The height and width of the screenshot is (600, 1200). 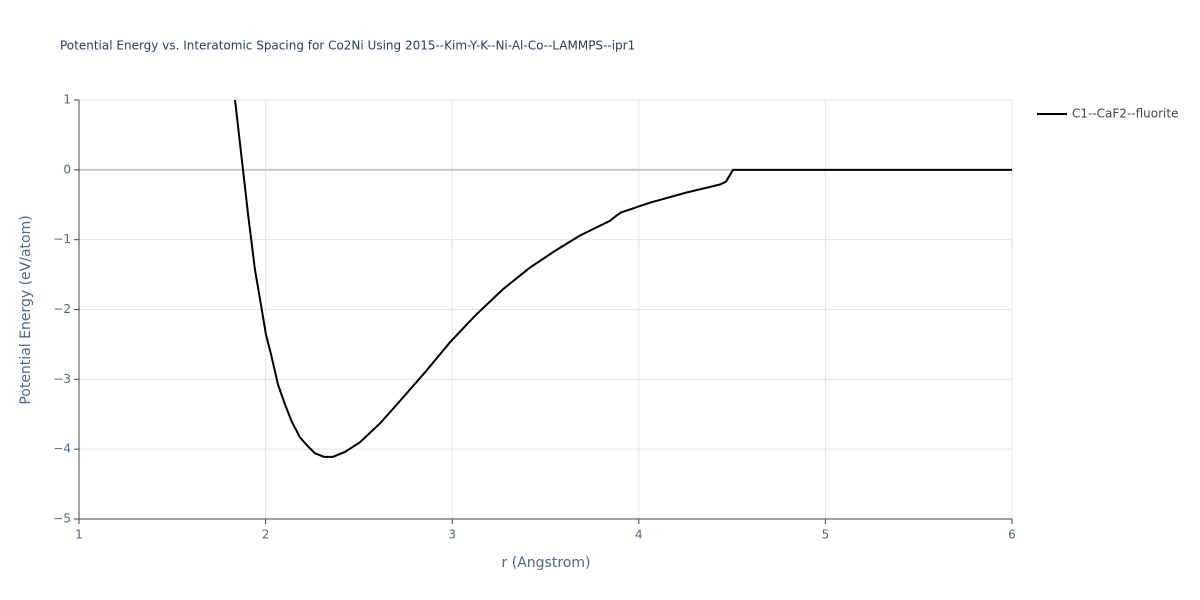 I want to click on x-tick-label: 4, so click(x=639, y=535).